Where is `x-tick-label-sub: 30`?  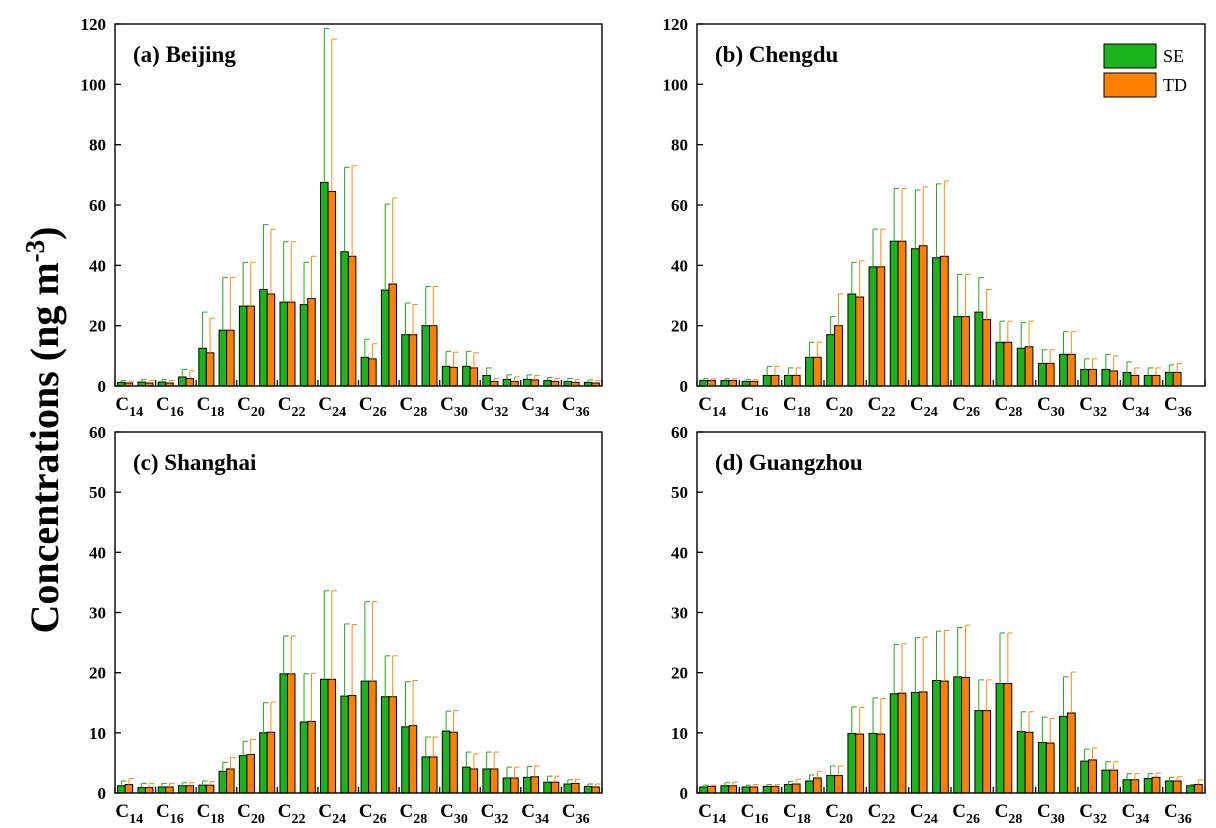
x-tick-label-sub: 30 is located at coordinates (1058, 819).